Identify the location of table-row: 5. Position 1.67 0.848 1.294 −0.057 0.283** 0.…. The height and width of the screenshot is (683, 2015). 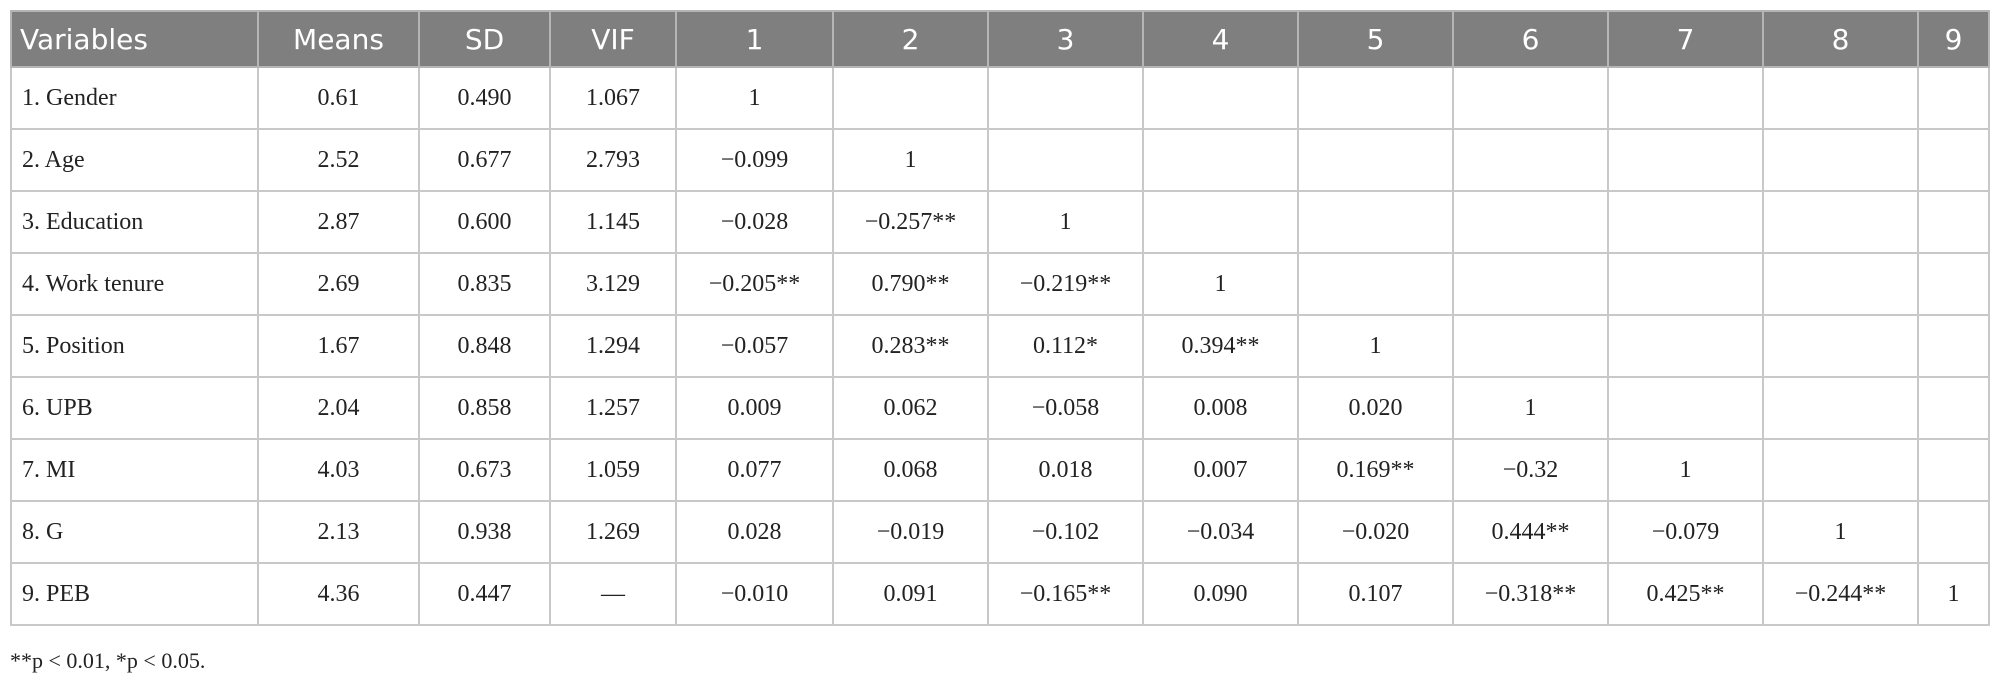
(1000, 346).